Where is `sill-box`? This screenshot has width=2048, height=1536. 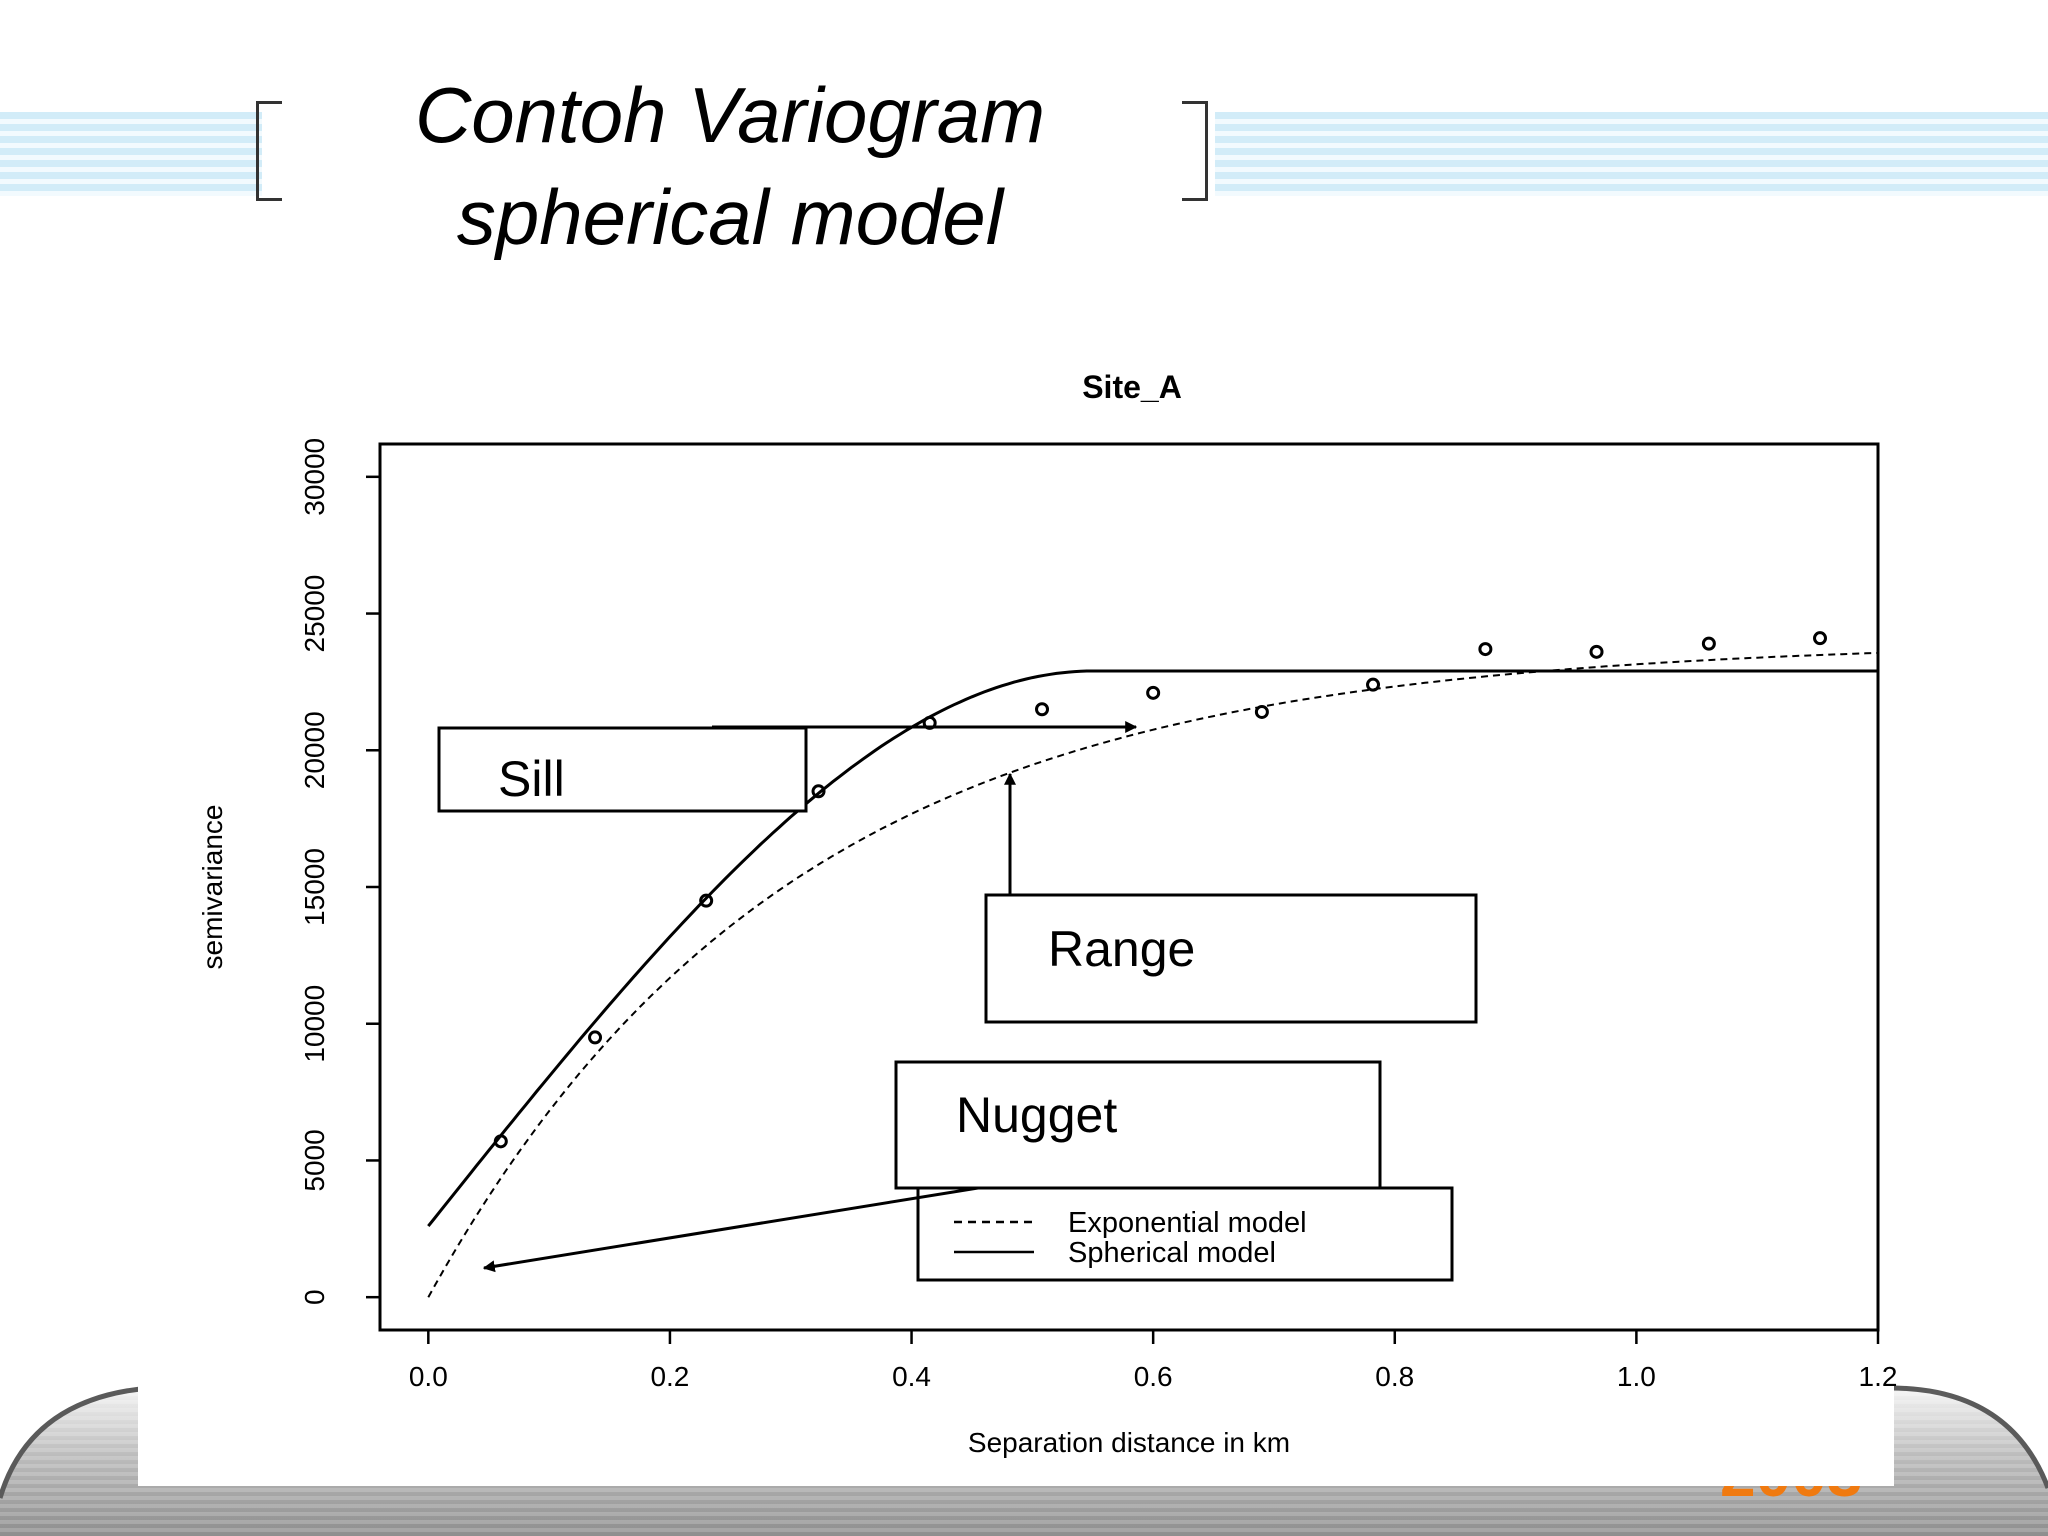
sill-box is located at coordinates (622, 769).